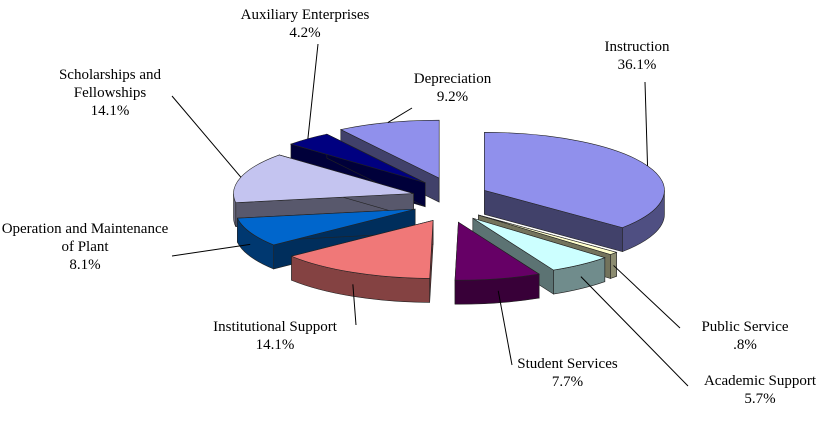  Describe the element at coordinates (745, 336) in the screenshot. I see `slice-label: Public Service .8%` at that location.